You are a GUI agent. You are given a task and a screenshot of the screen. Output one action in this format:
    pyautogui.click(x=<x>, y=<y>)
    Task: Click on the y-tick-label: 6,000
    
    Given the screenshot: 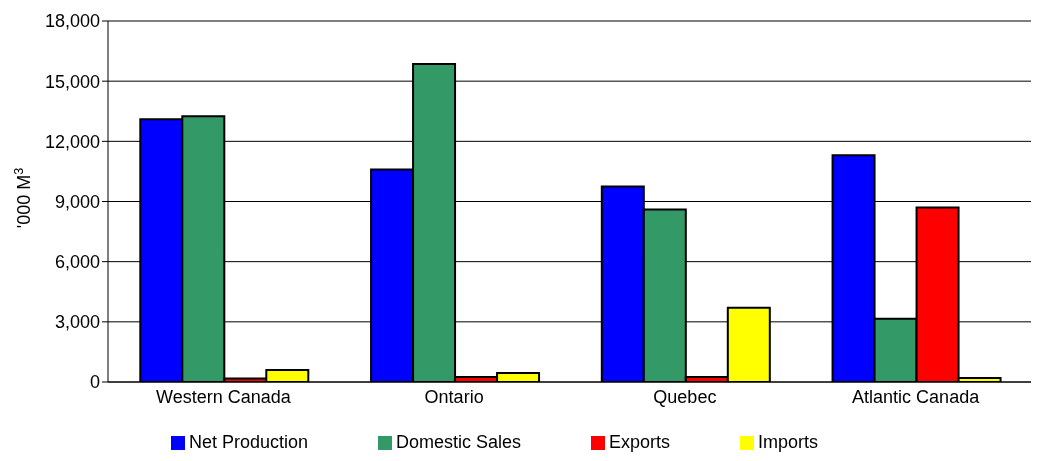 What is the action you would take?
    pyautogui.click(x=77, y=262)
    